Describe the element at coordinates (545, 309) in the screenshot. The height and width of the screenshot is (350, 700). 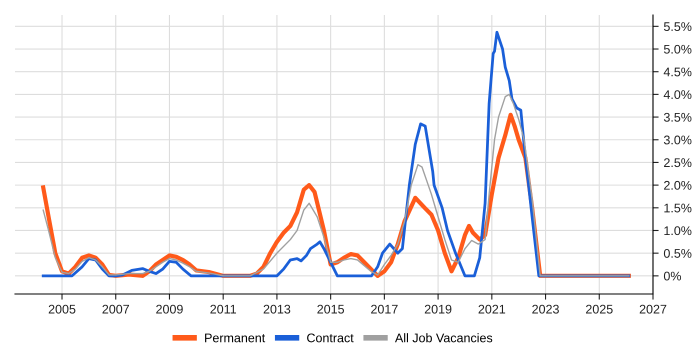
I see `x-tick-label: 2023` at that location.